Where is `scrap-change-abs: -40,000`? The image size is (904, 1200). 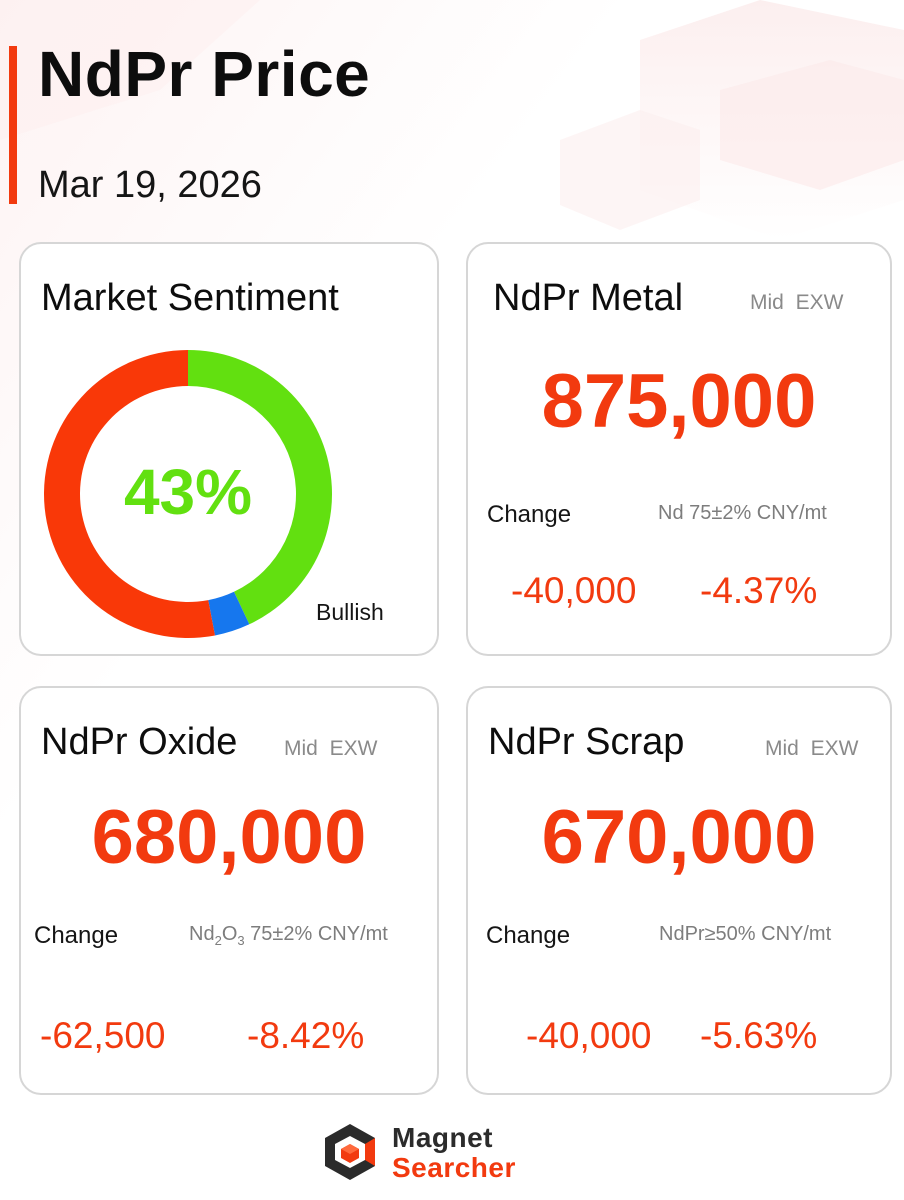 scrap-change-abs: -40,000 is located at coordinates (589, 1035).